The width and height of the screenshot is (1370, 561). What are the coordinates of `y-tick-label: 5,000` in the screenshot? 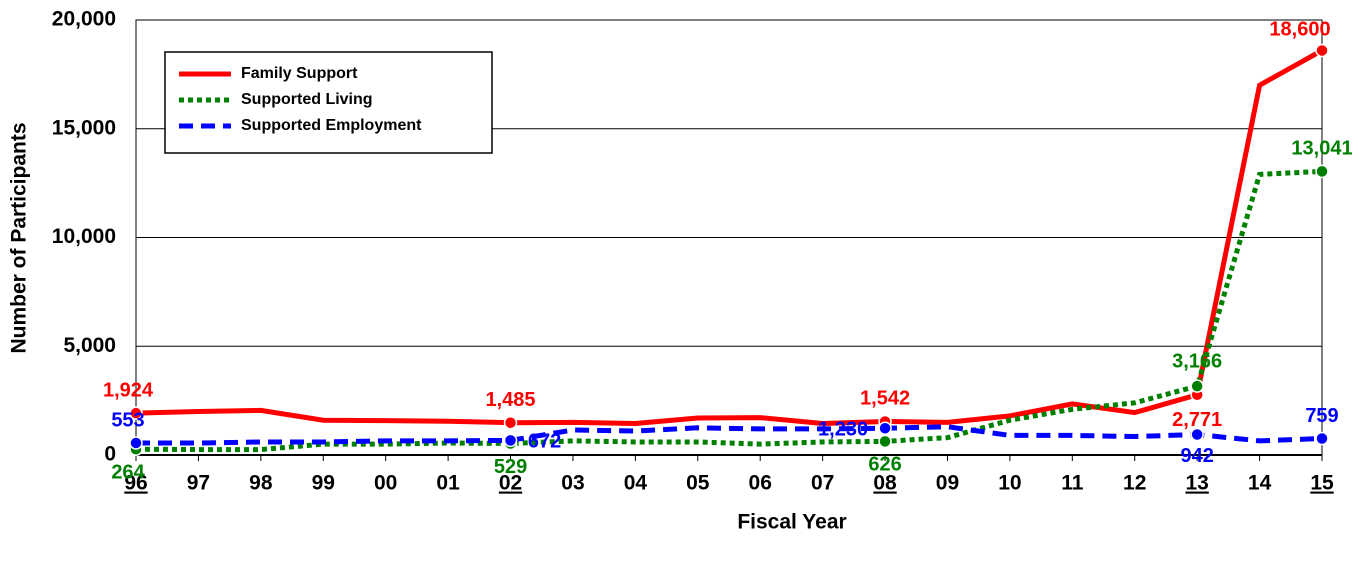 It's located at (89, 345).